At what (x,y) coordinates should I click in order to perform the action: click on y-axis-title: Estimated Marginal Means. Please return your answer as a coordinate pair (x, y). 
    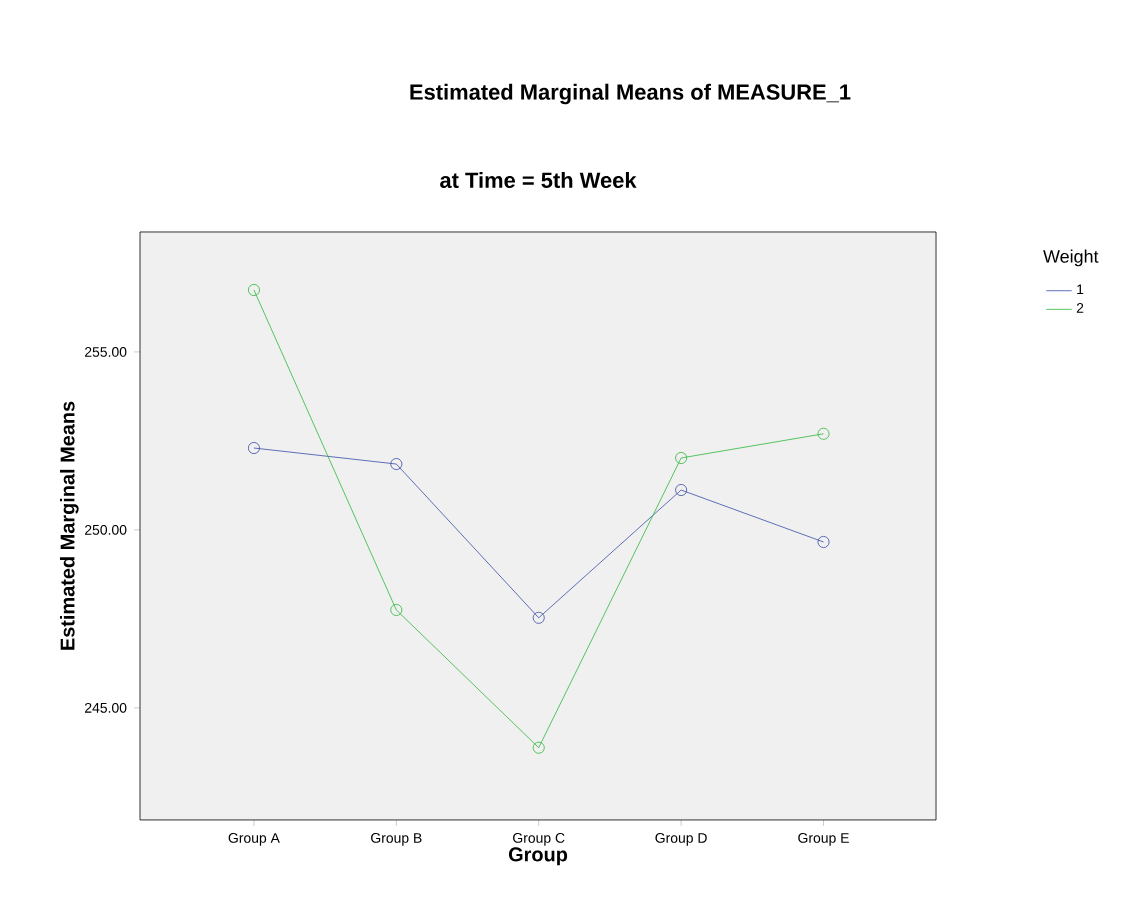
    Looking at the image, I should click on (69, 525).